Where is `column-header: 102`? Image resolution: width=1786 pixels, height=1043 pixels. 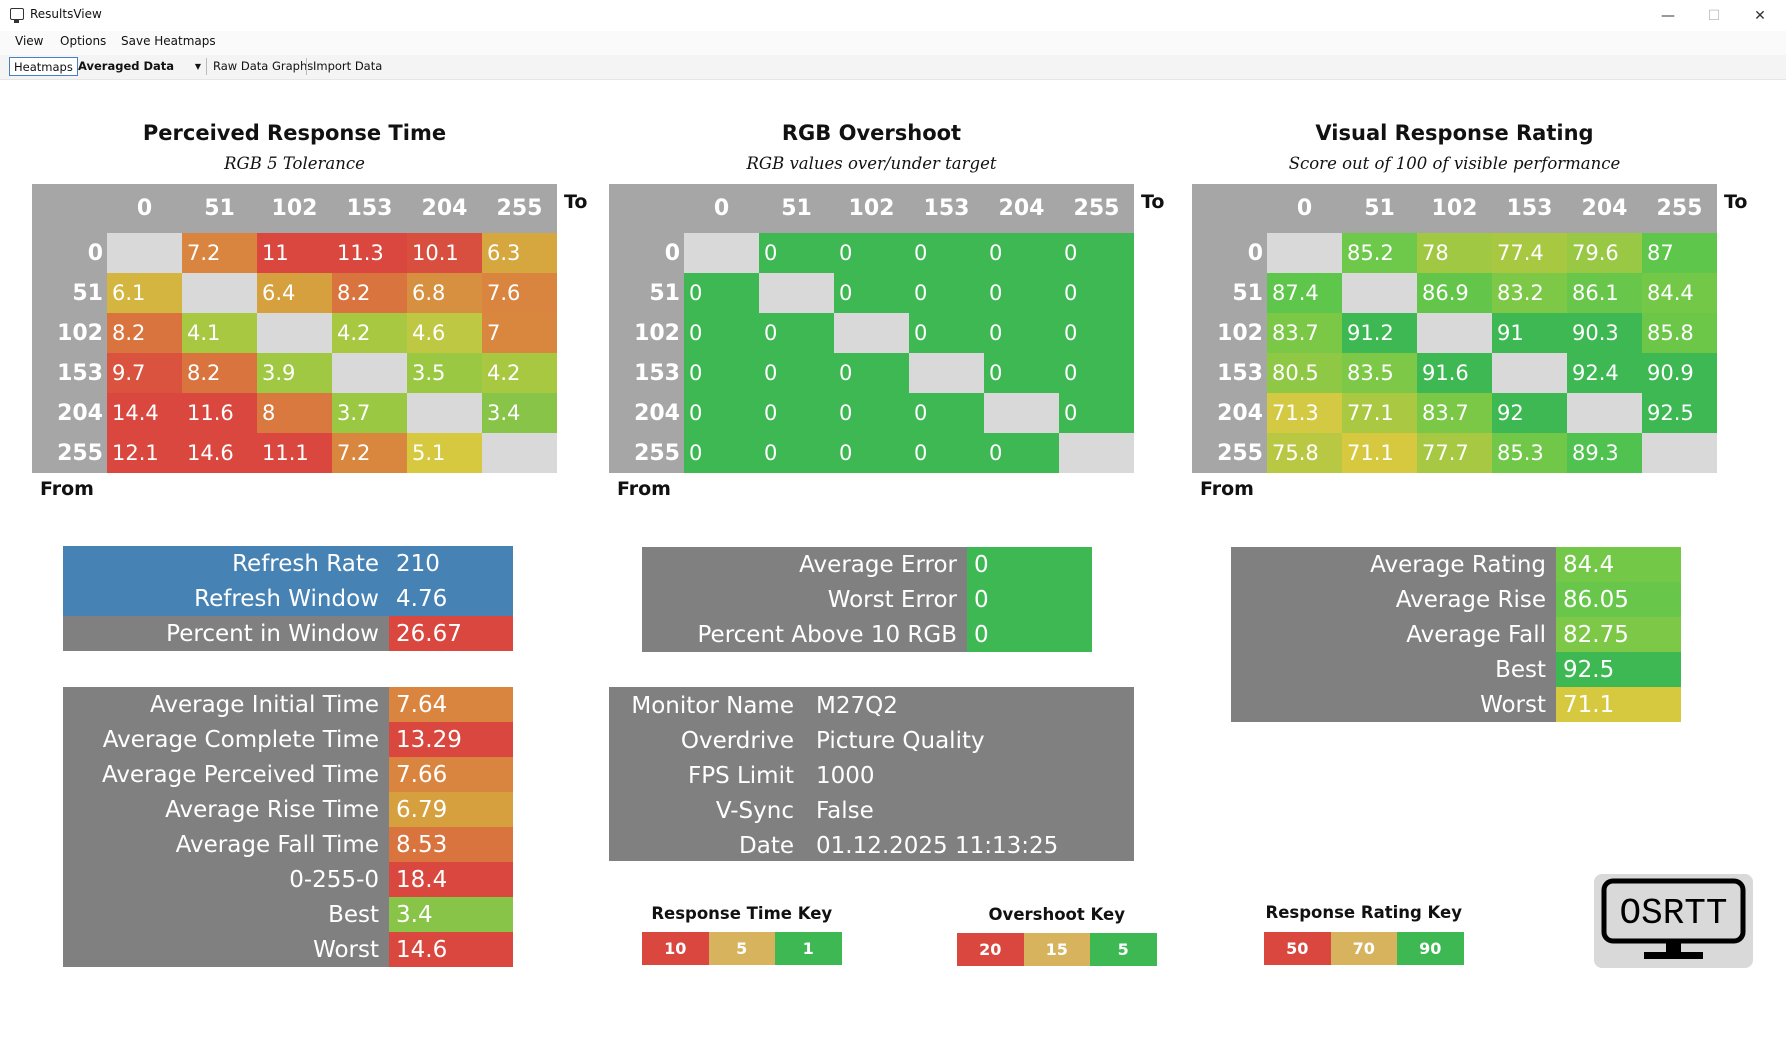
column-header: 102 is located at coordinates (294, 208).